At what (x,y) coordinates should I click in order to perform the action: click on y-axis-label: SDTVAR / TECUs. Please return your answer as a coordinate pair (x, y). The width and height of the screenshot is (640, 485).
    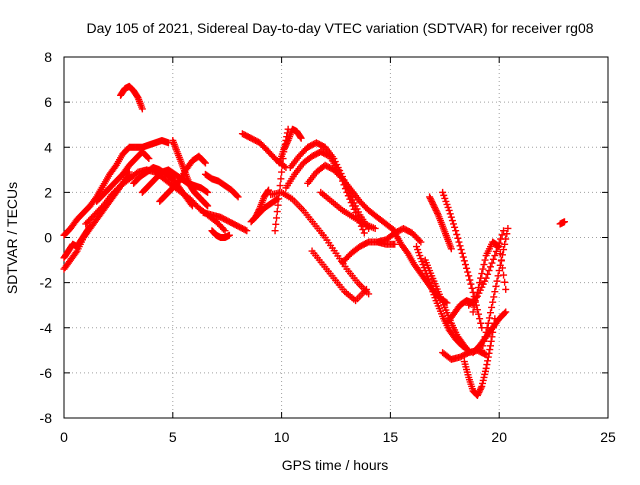
    Looking at the image, I should click on (12, 238).